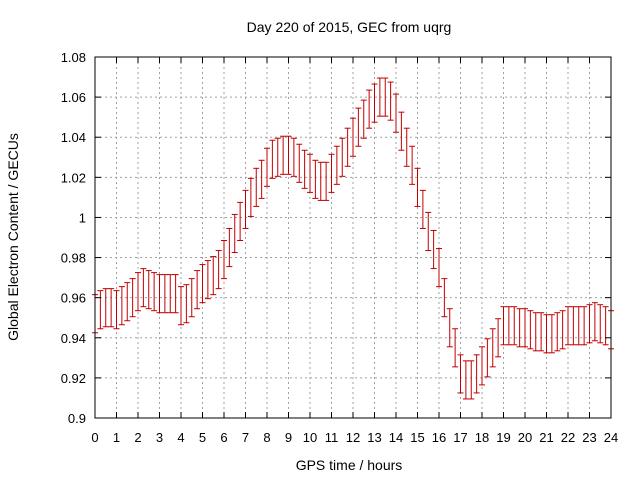  I want to click on x-tick-label: 1, so click(116, 437).